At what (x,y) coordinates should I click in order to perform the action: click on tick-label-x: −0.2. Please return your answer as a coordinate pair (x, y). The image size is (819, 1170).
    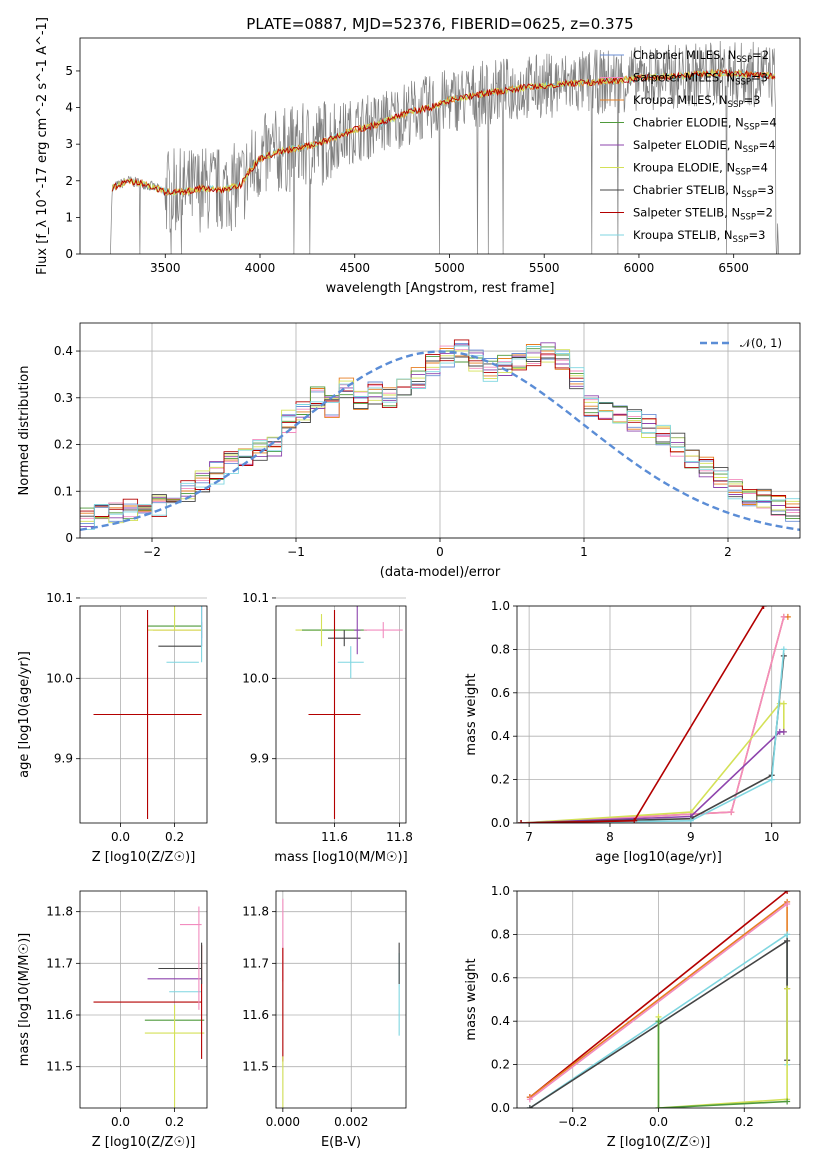
    Looking at the image, I should click on (572, 1122).